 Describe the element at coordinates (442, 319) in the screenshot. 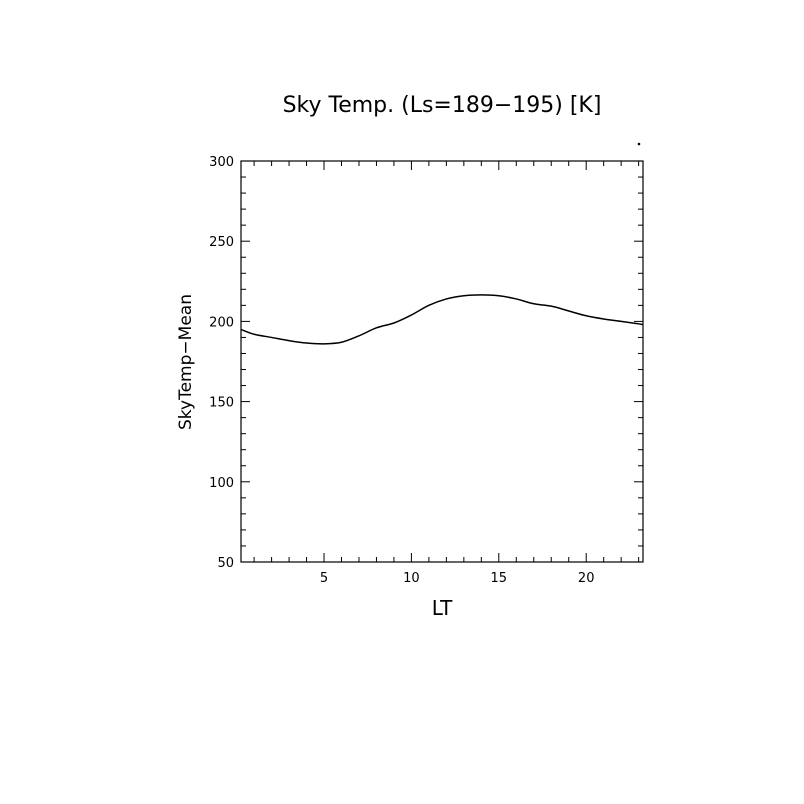

I see `series-line` at that location.